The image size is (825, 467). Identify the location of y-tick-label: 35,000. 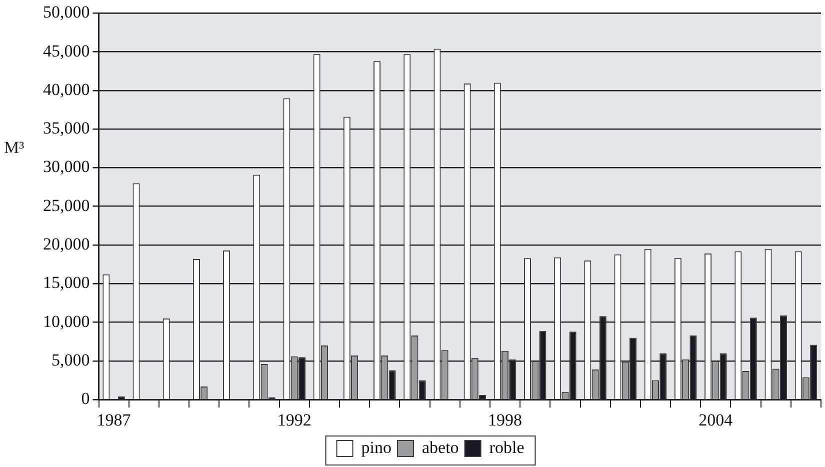
(66, 128).